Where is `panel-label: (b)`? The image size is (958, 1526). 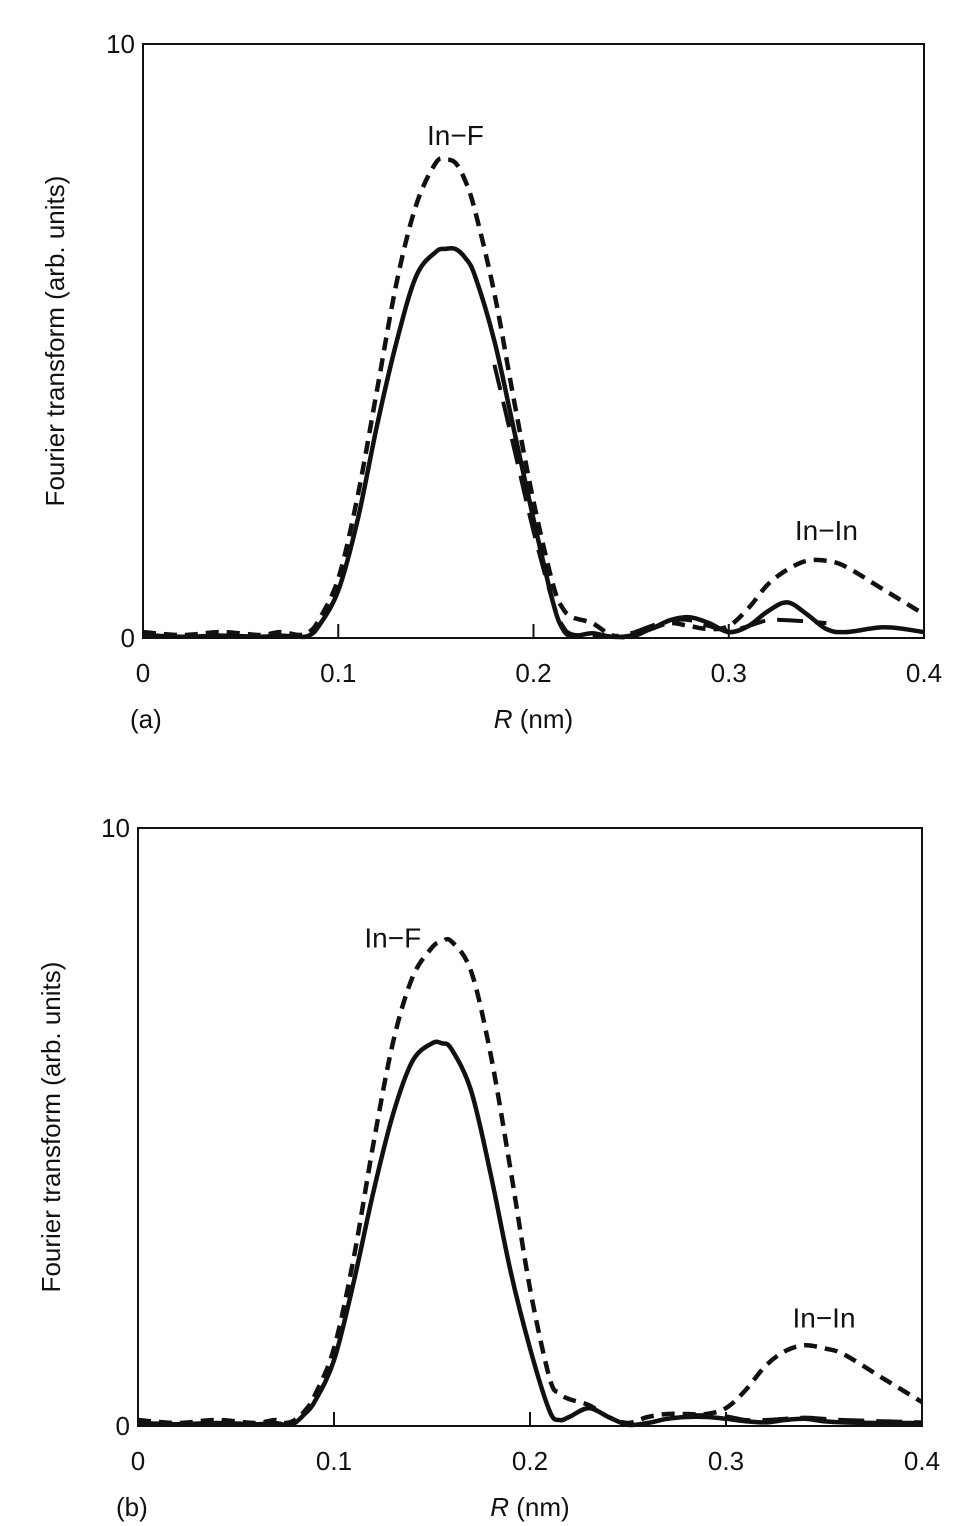 panel-label: (b) is located at coordinates (132, 1507).